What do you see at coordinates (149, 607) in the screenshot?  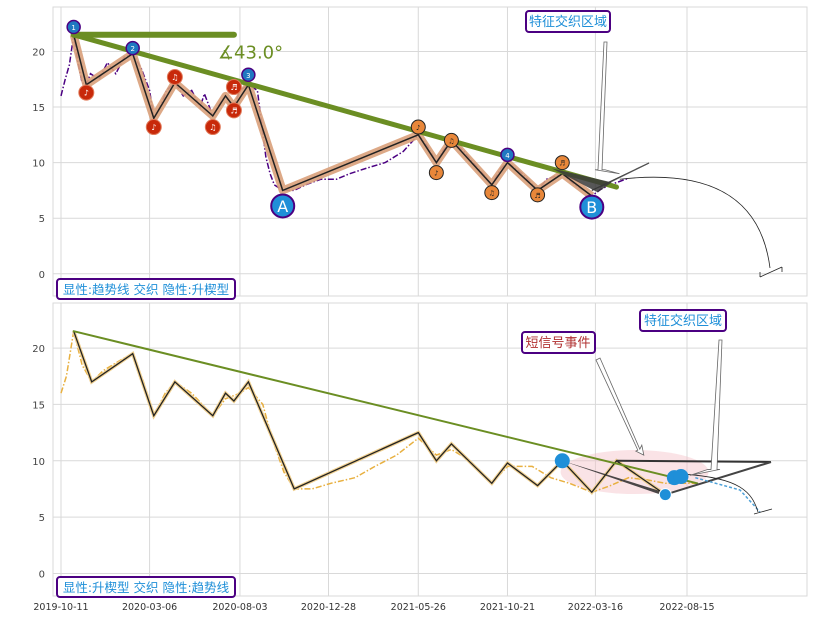 I see `x-tick-label: 2020-03-06` at bounding box center [149, 607].